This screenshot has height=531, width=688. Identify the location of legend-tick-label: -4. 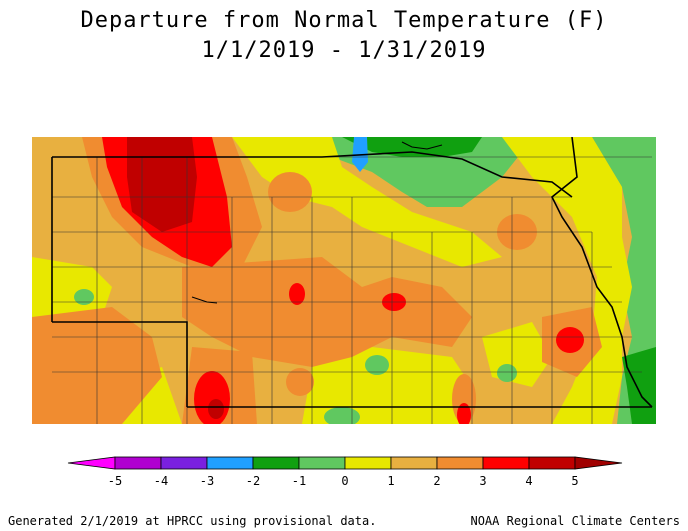
(161, 481).